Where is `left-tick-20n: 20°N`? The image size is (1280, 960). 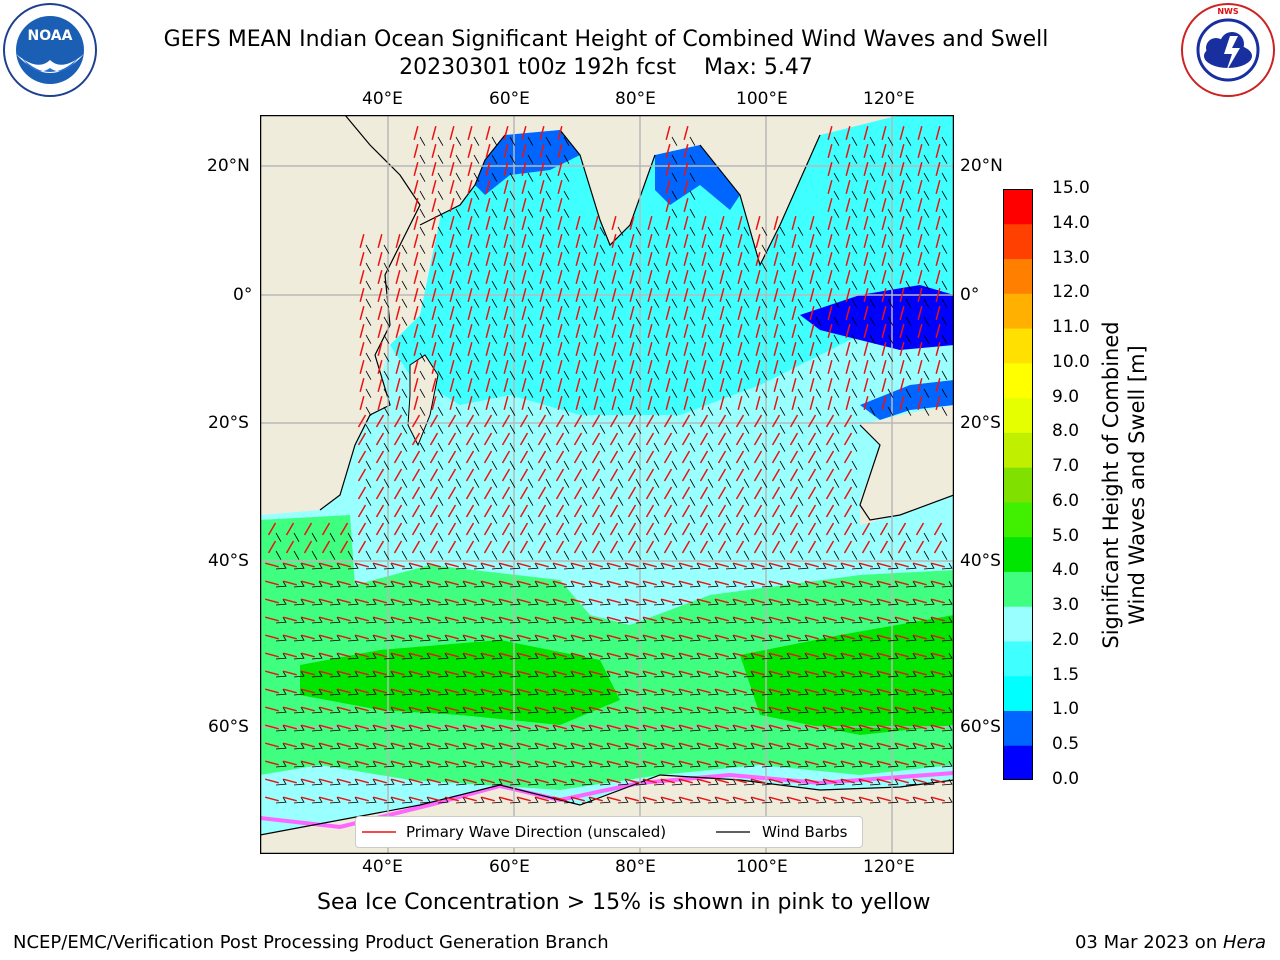 left-tick-20n: 20°N is located at coordinates (228, 166).